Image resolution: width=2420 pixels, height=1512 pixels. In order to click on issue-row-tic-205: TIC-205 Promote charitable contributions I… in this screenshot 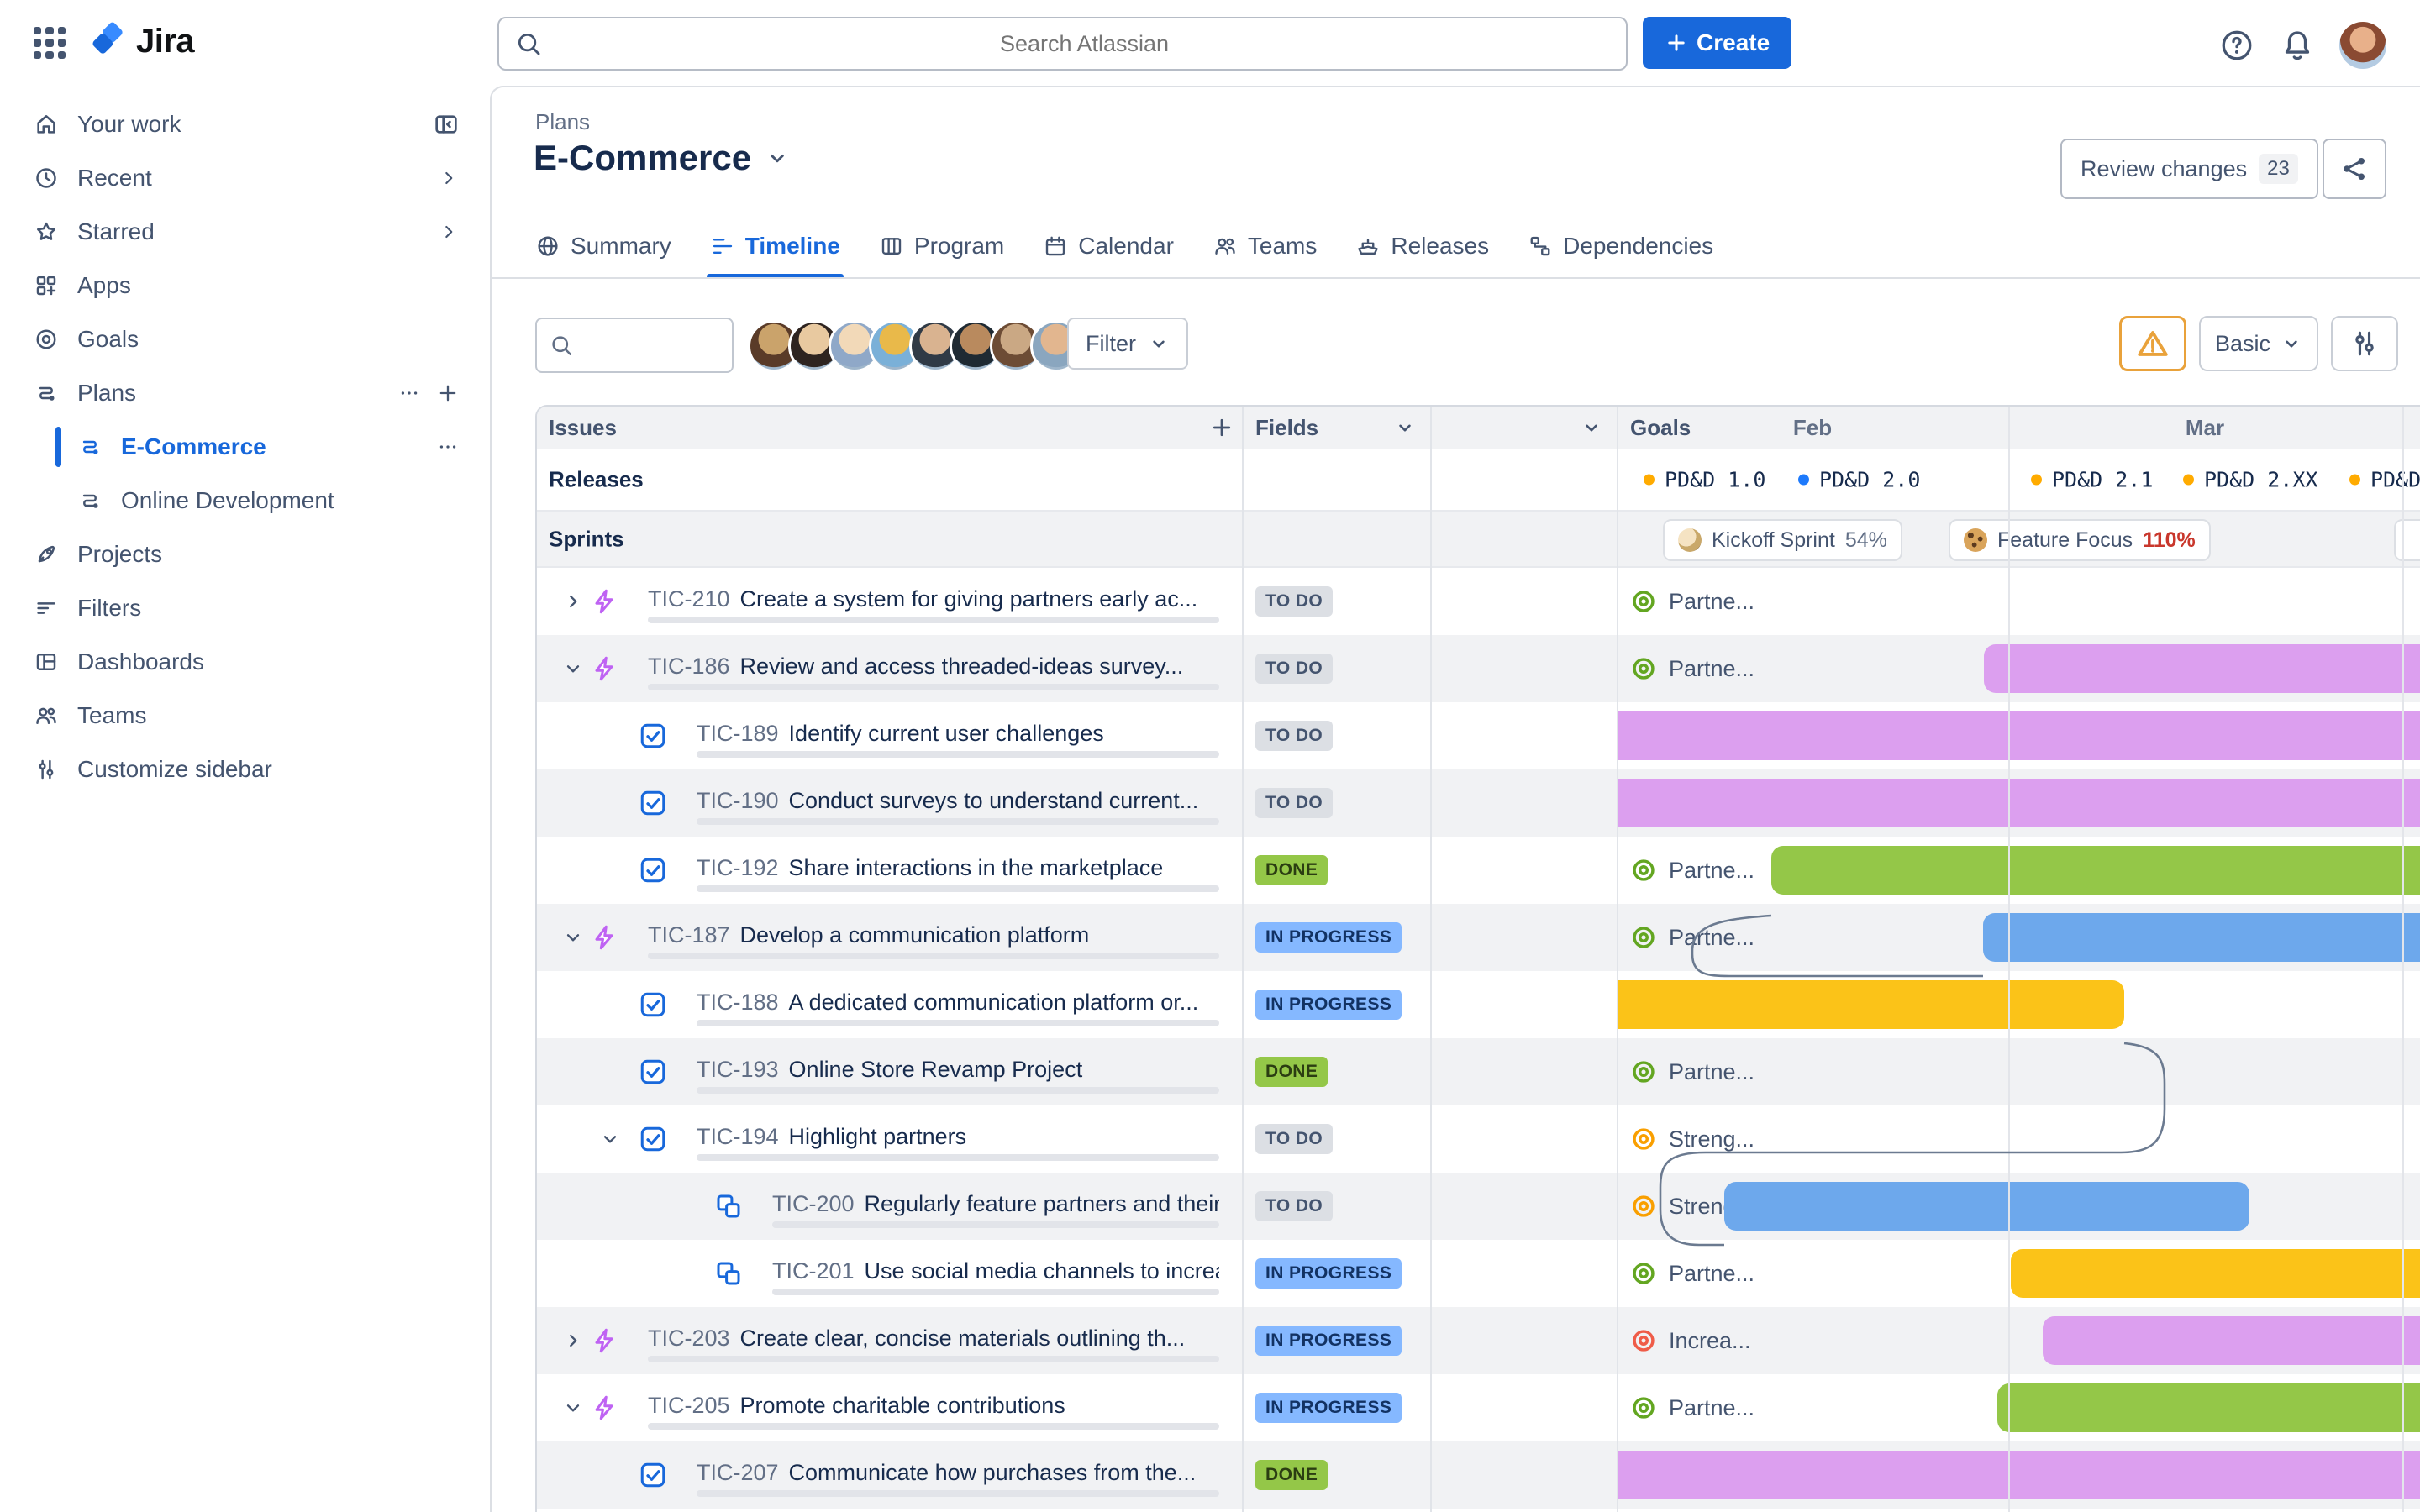, I will do `click(1478, 1407)`.